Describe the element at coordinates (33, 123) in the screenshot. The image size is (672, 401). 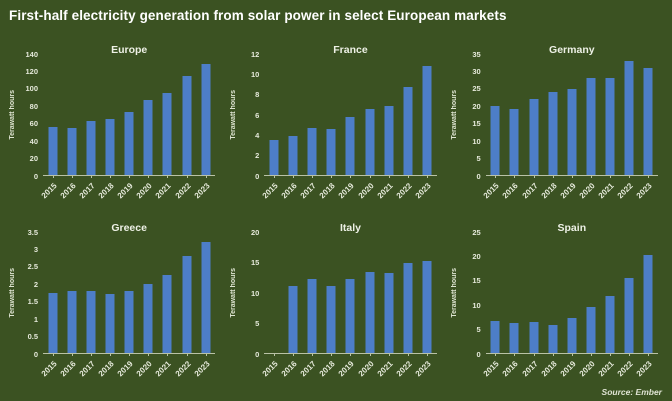
I see `y-tick: 60` at that location.